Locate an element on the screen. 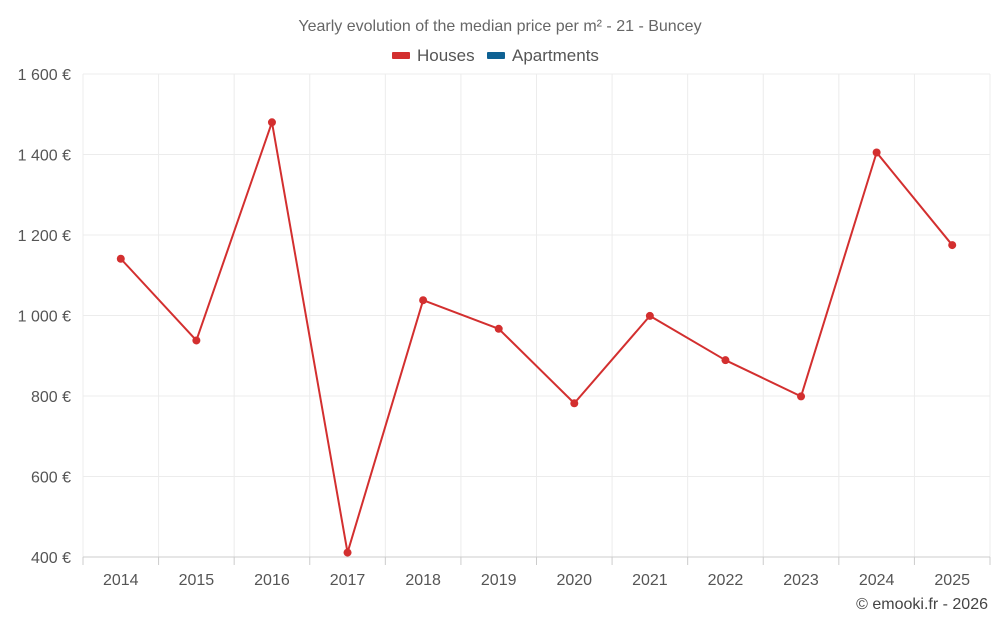 This screenshot has width=1000, height=625. legend-label: Houses is located at coordinates (446, 55).